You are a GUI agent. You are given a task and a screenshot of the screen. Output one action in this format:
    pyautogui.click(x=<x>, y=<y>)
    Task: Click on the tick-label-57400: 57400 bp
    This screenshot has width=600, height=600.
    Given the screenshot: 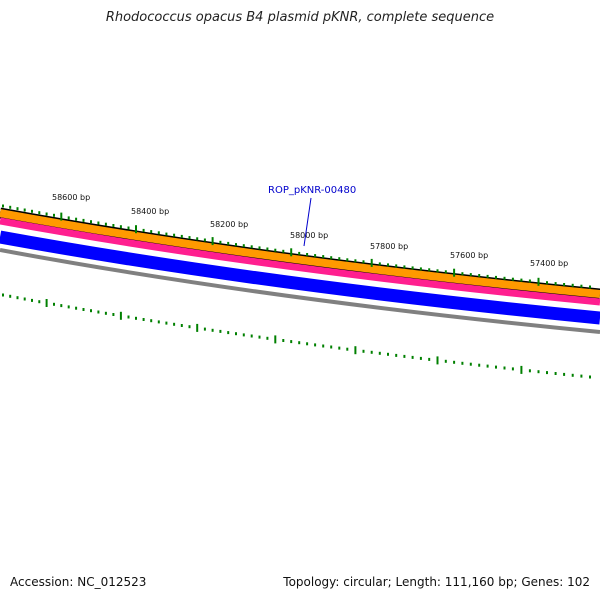 What is the action you would take?
    pyautogui.click(x=549, y=263)
    